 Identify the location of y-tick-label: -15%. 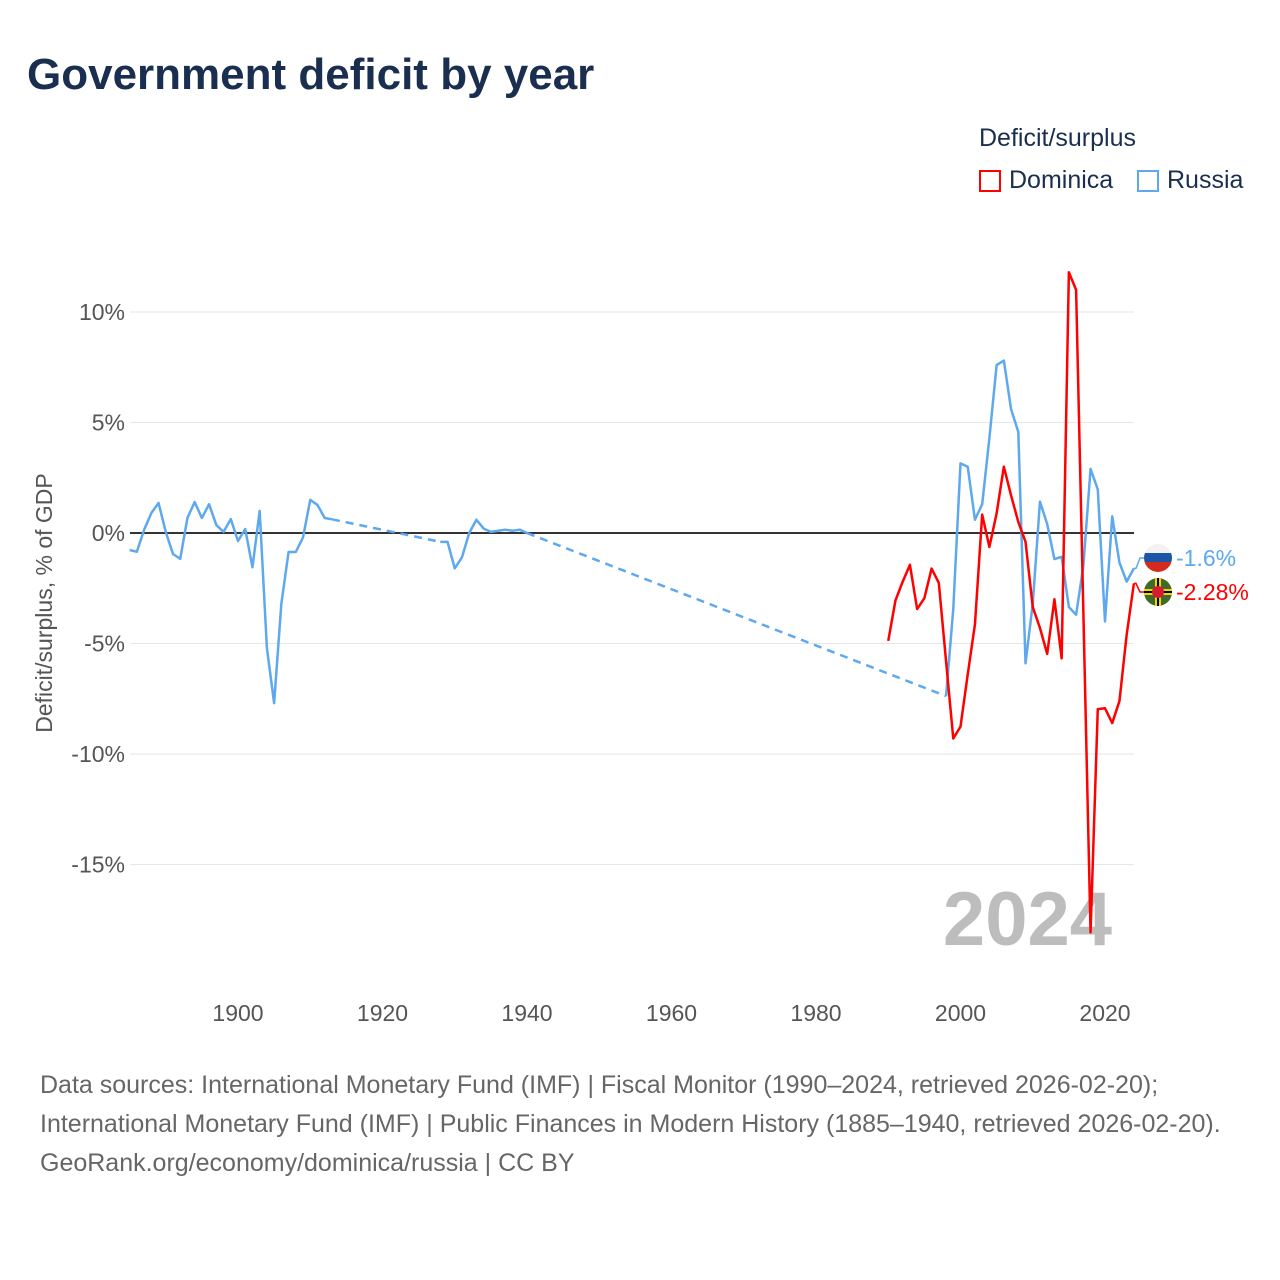
(98, 865).